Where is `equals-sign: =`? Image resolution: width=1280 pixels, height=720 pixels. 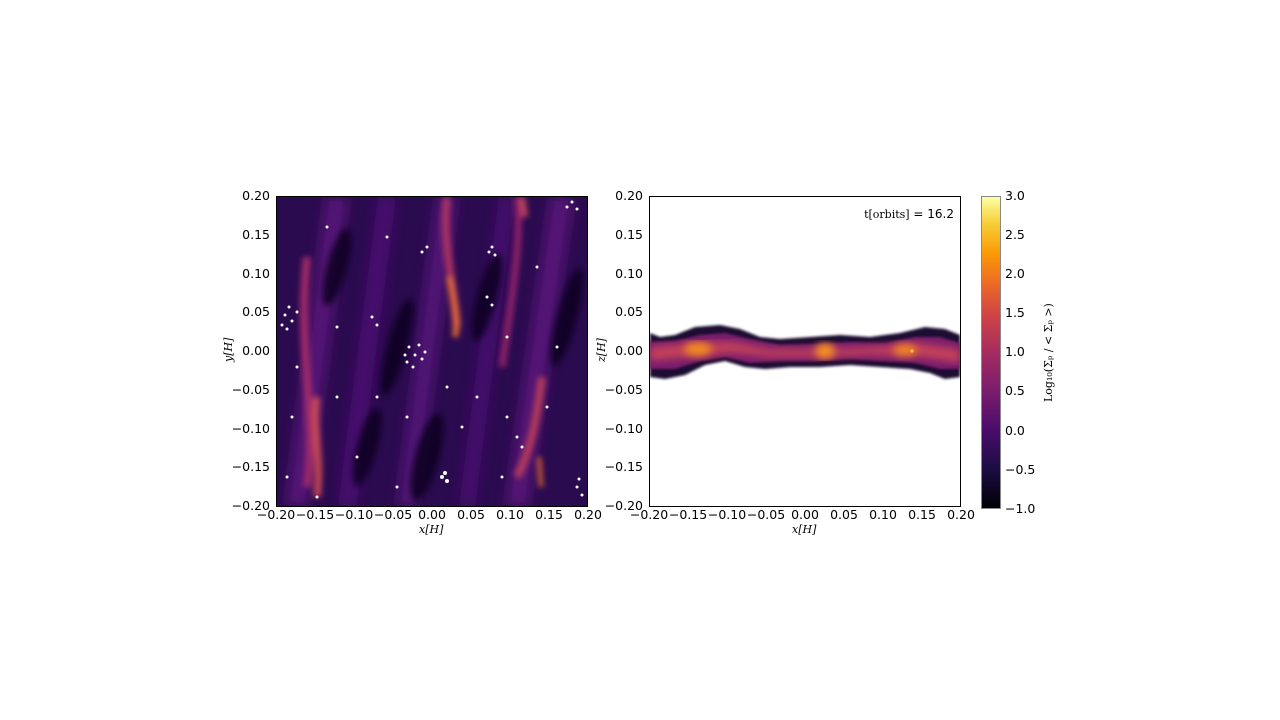 equals-sign: = is located at coordinates (918, 214).